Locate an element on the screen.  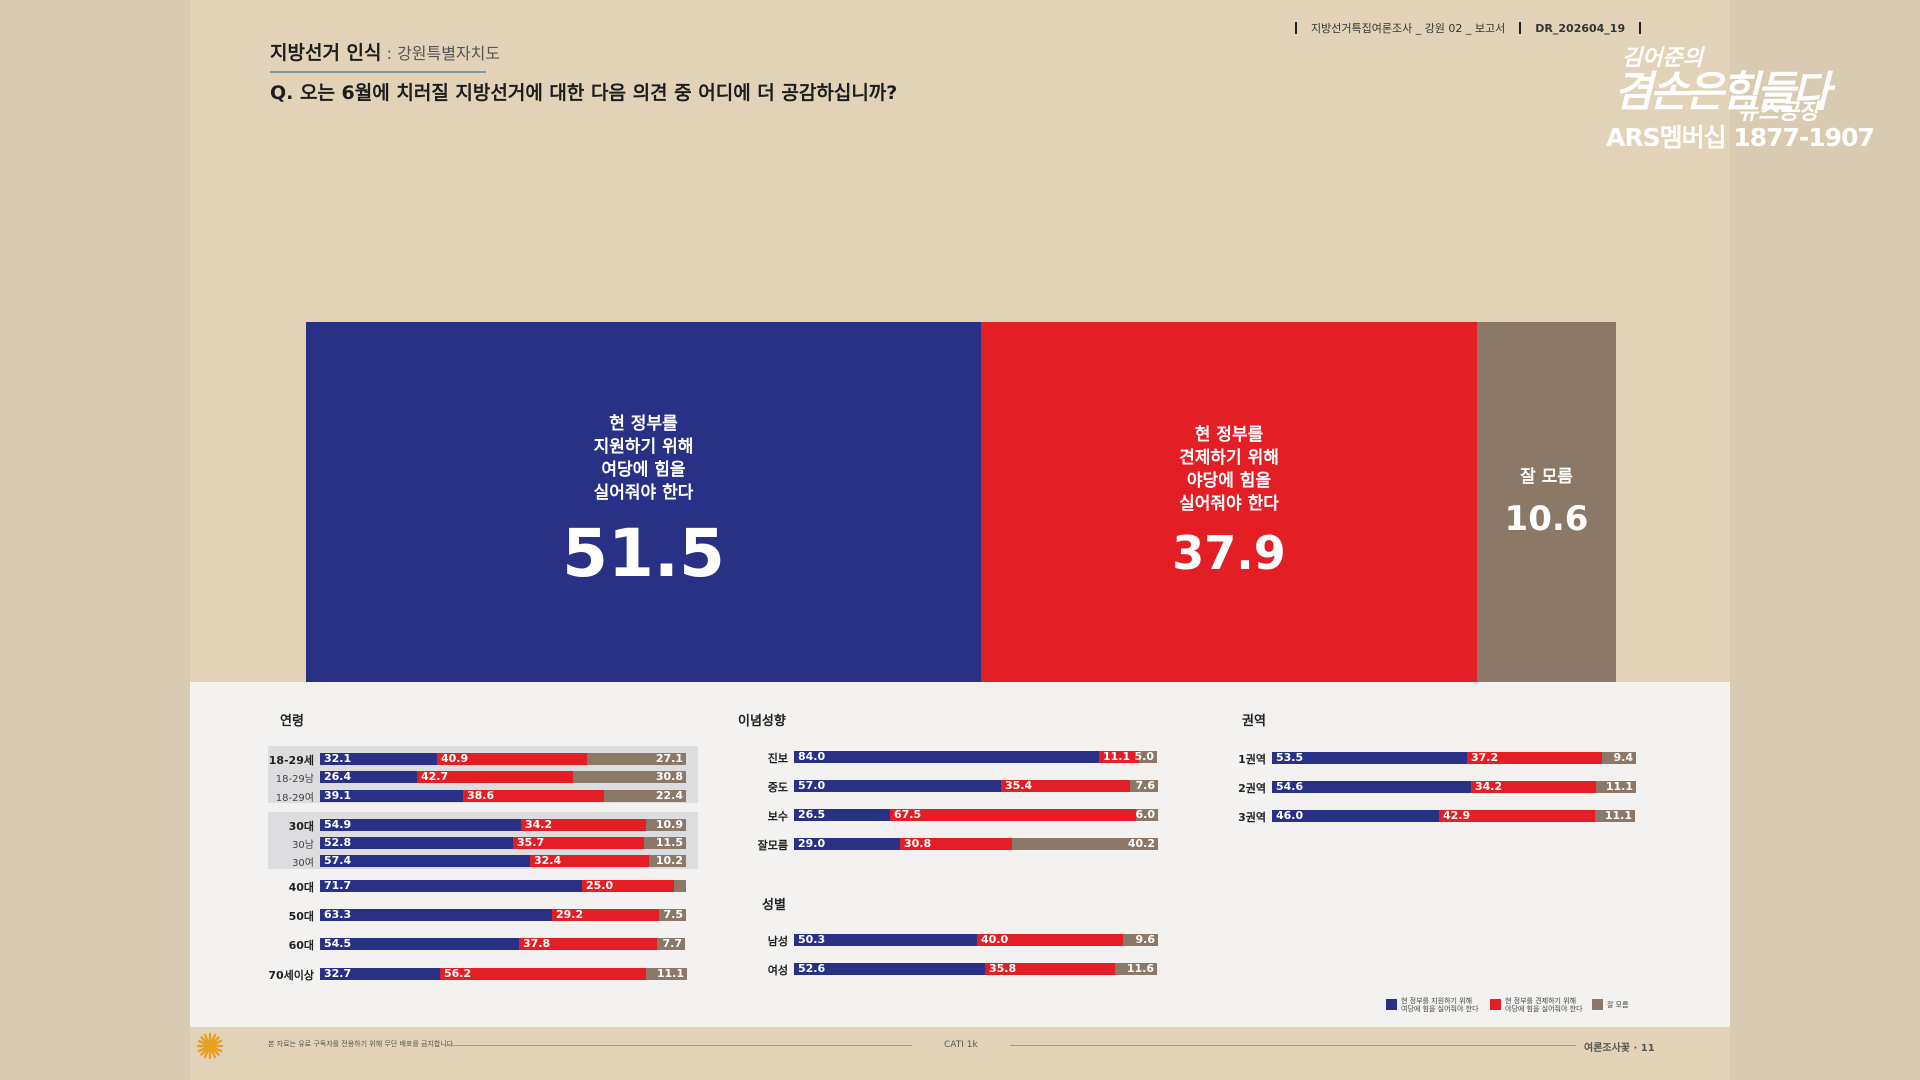
segment-value: 53.5 is located at coordinates (1290, 757).